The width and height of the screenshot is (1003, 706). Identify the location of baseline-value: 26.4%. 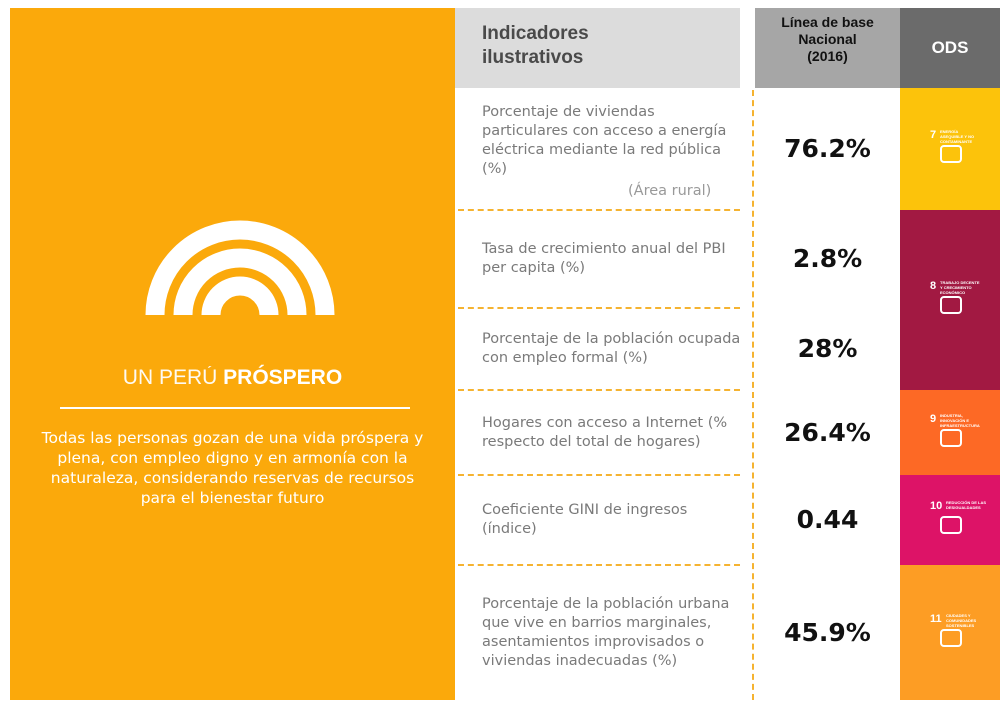
(827, 432).